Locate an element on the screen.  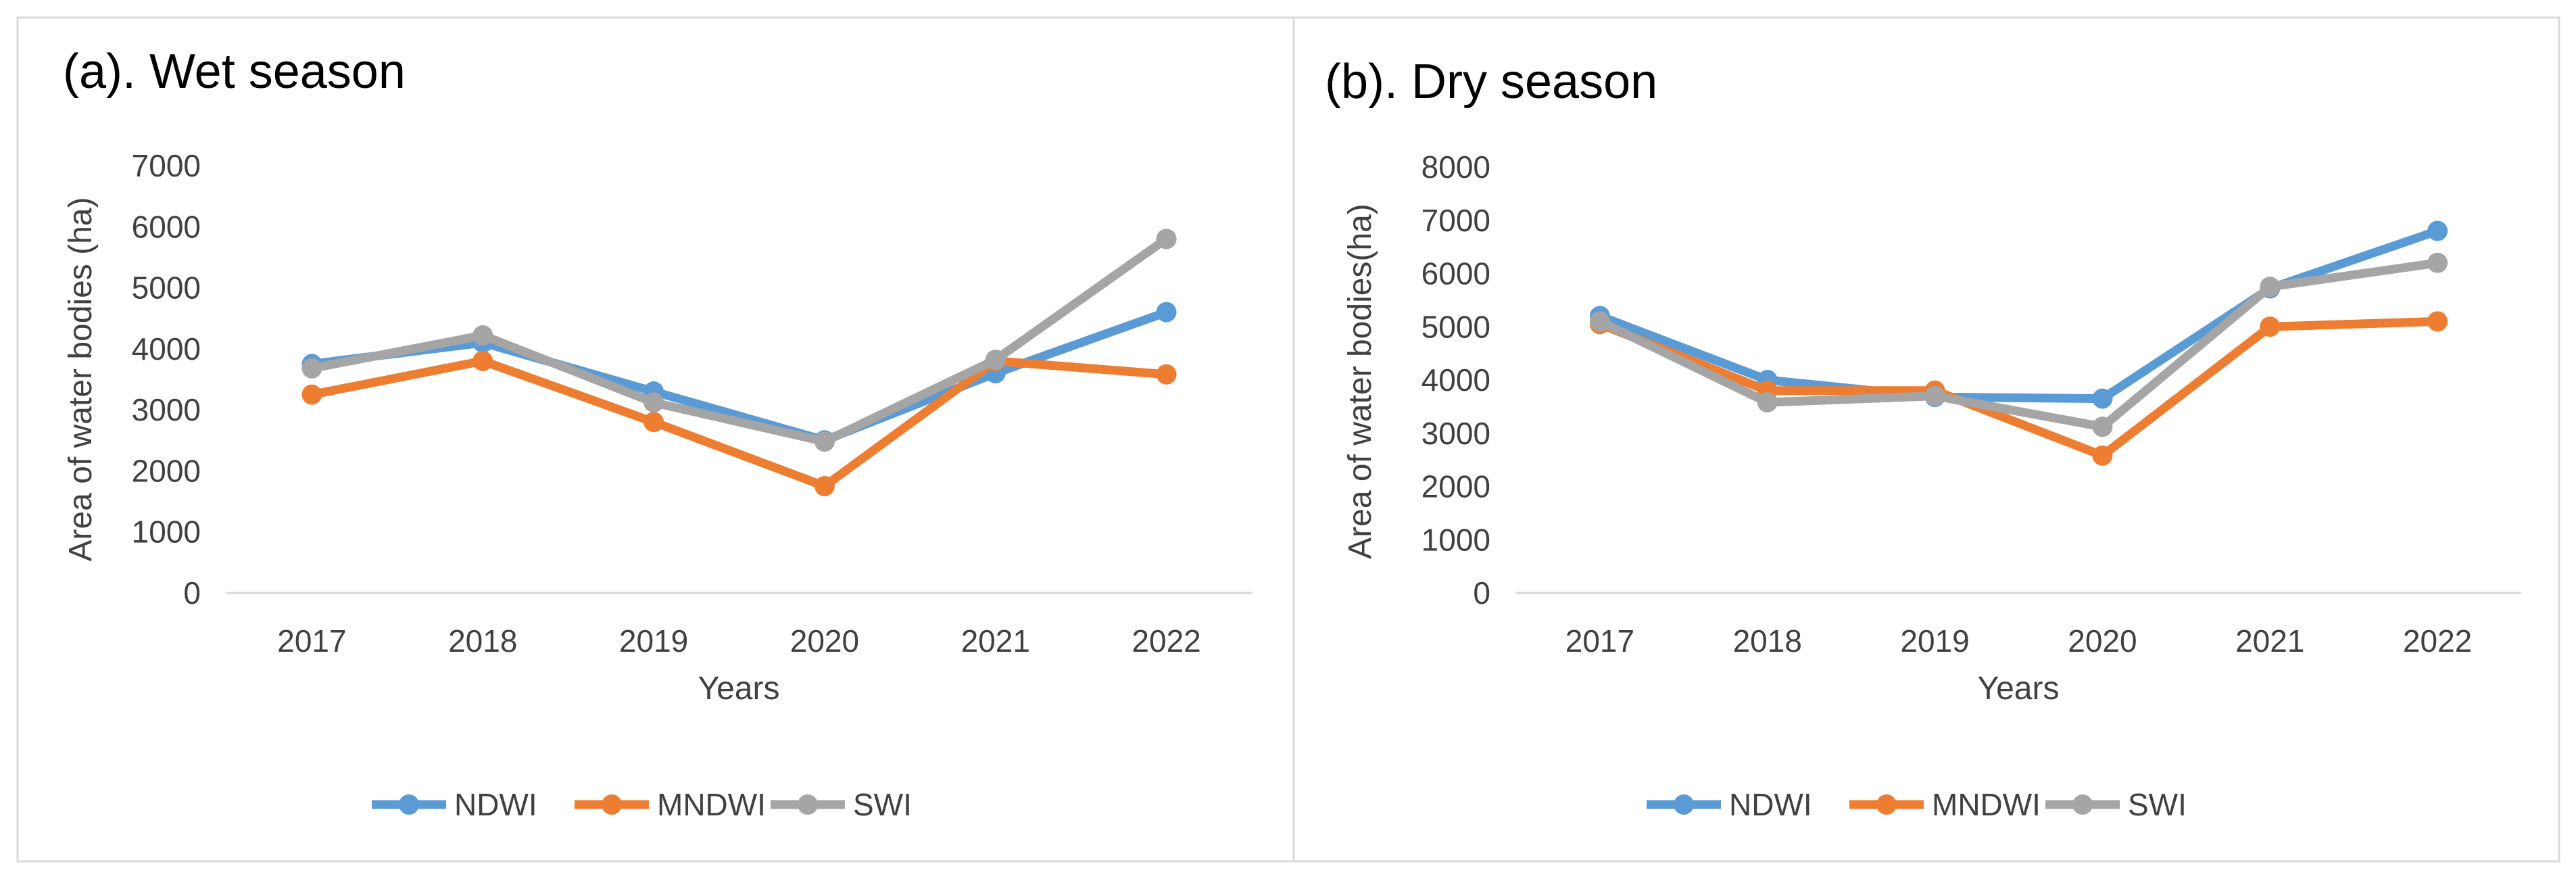
chart-title: (b). Dry season is located at coordinates (1491, 82).